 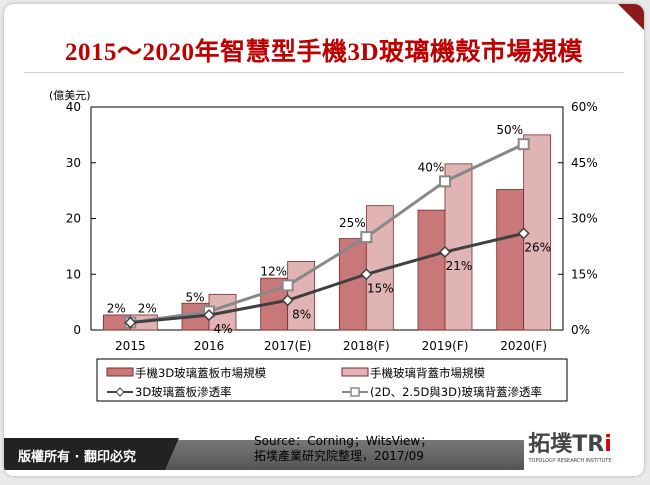 I want to click on x-tick-label: 2019(F), so click(x=445, y=346).